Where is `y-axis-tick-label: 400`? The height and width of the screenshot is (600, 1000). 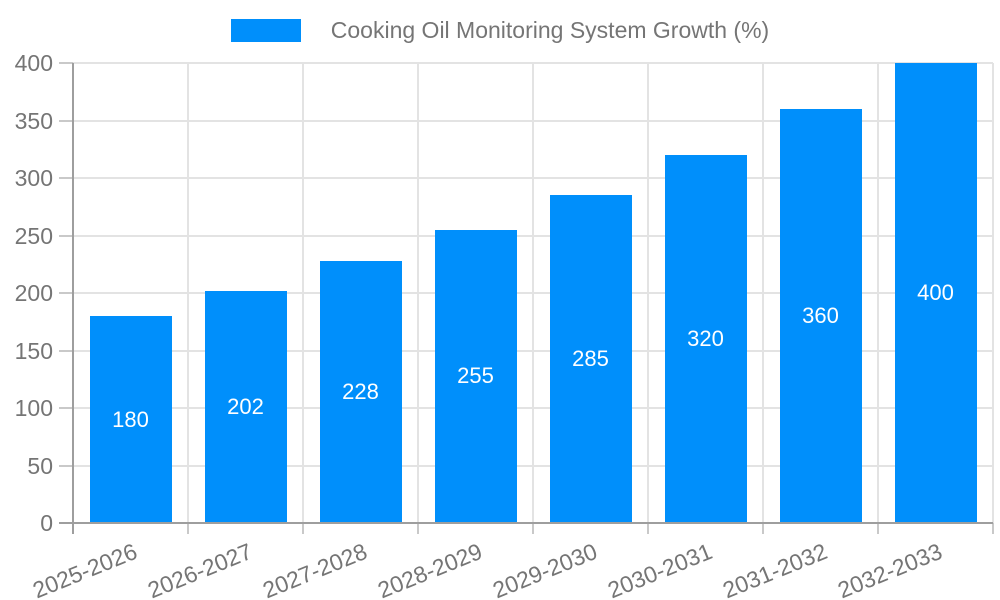
y-axis-tick-label: 400 is located at coordinates (33, 63).